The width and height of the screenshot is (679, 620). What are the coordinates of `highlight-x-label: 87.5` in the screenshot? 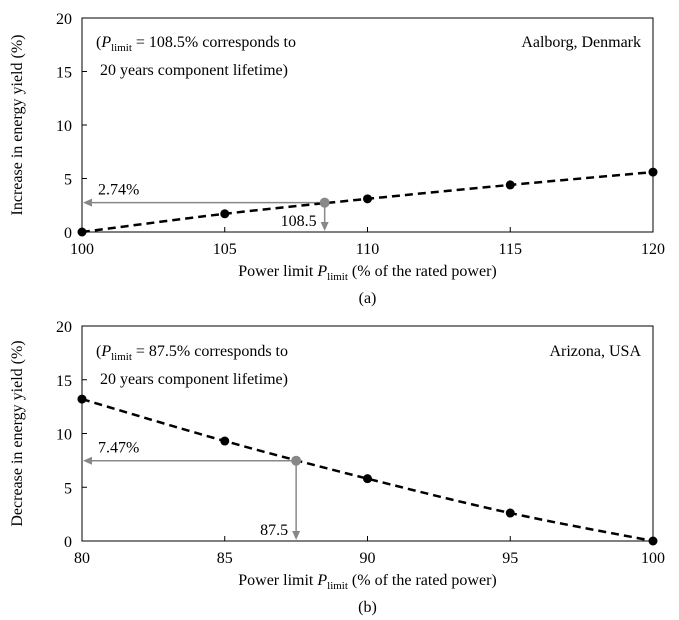 It's located at (274, 530).